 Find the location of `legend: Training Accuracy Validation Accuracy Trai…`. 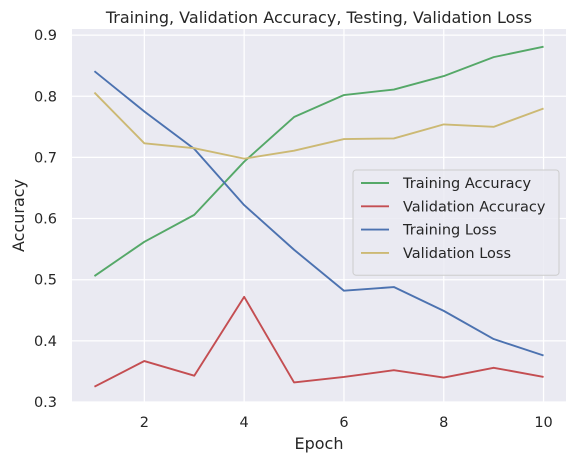

legend: Training Accuracy Validation Accuracy Trai… is located at coordinates (456, 222).